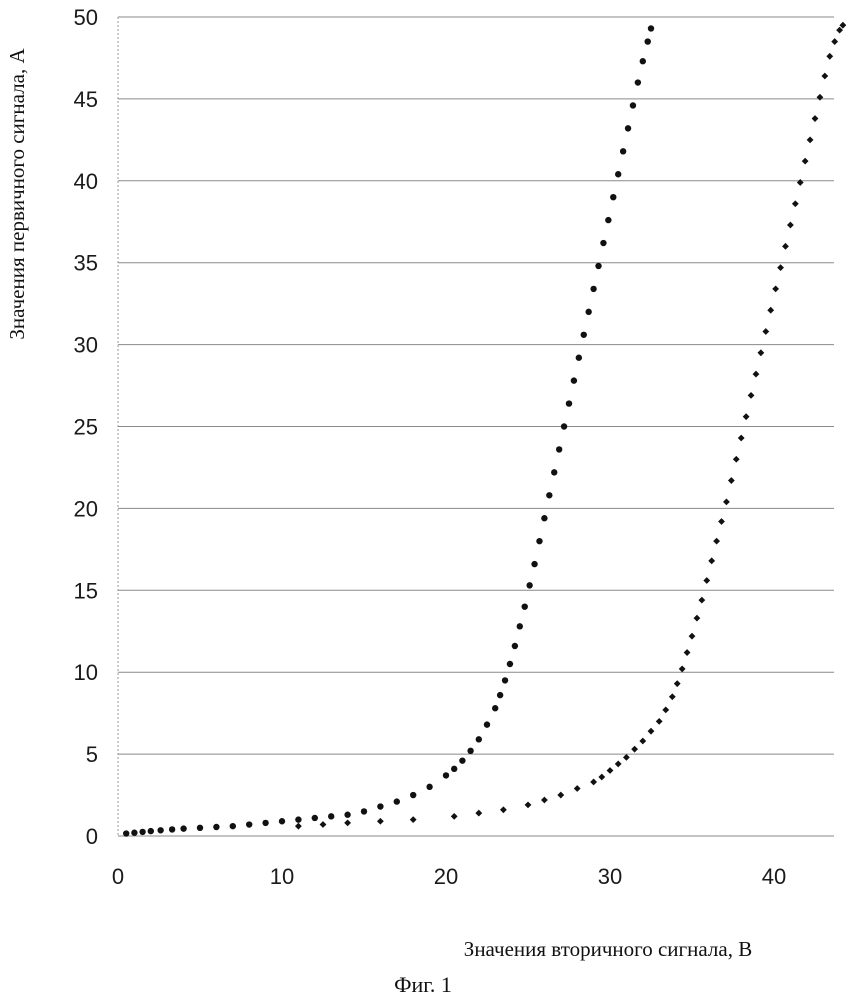  What do you see at coordinates (86, 508) in the screenshot?
I see `y-tick-label: 20` at bounding box center [86, 508].